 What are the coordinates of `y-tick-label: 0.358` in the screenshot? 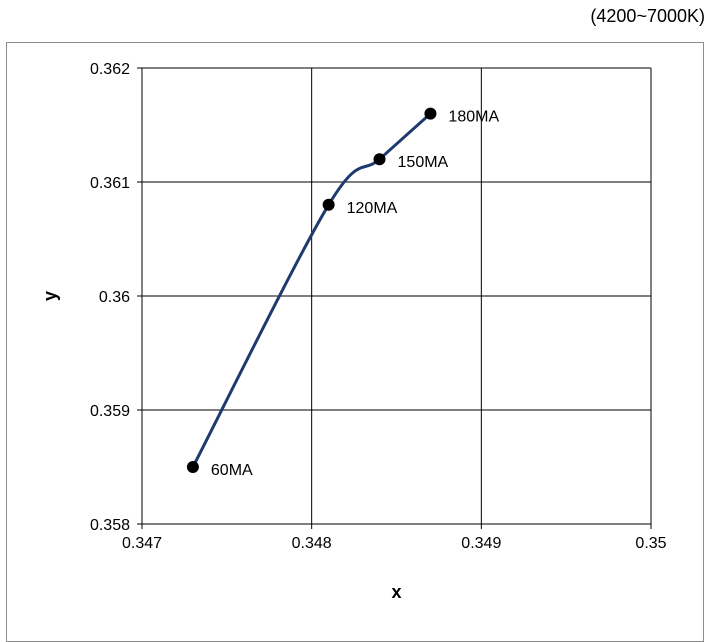 It's located at (110, 525).